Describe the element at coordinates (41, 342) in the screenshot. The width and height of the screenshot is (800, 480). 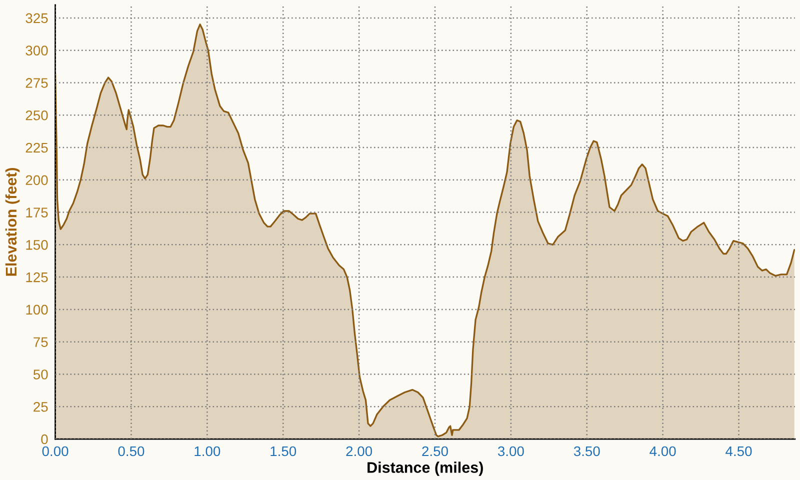
I see `y-tick-label: 75` at that location.